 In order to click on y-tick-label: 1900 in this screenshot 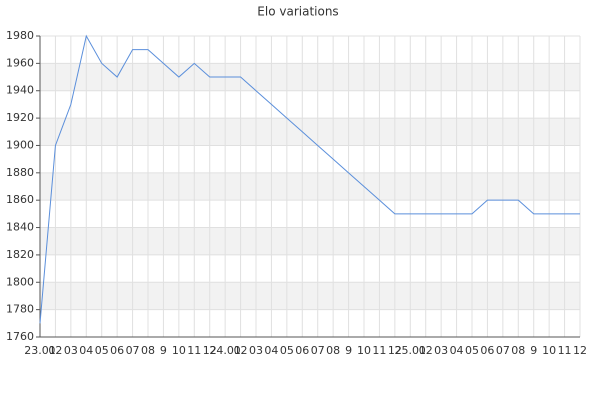, I will do `click(20, 144)`.